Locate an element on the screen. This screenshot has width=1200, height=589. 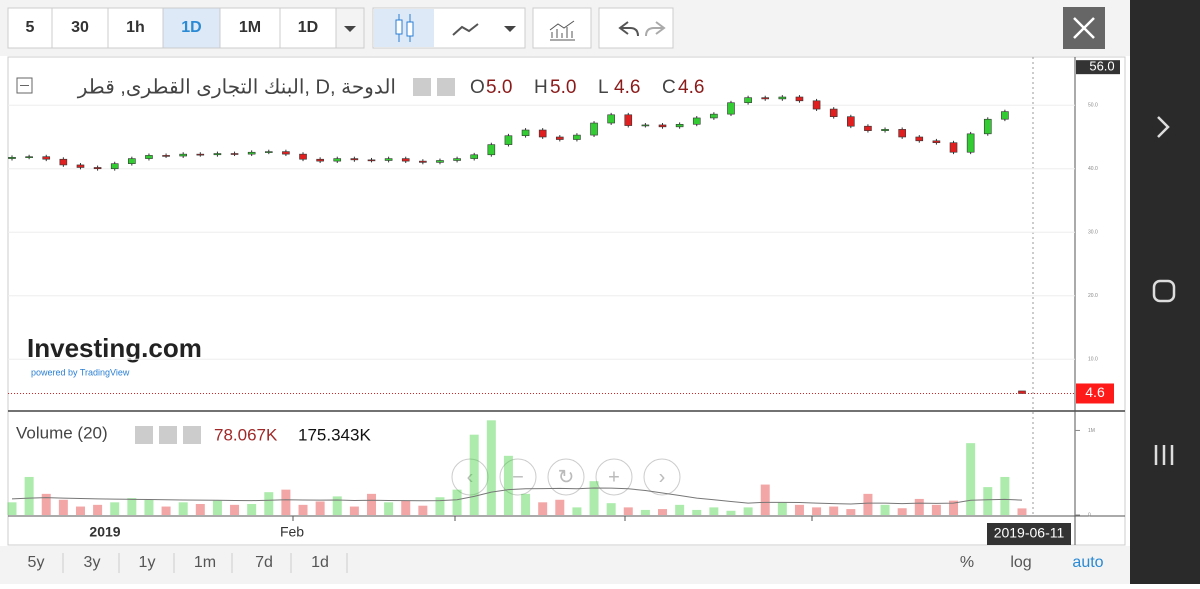
interval-label: 1M is located at coordinates (250, 27).